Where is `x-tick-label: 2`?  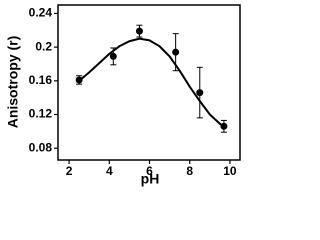 x-tick-label: 2 is located at coordinates (69, 171).